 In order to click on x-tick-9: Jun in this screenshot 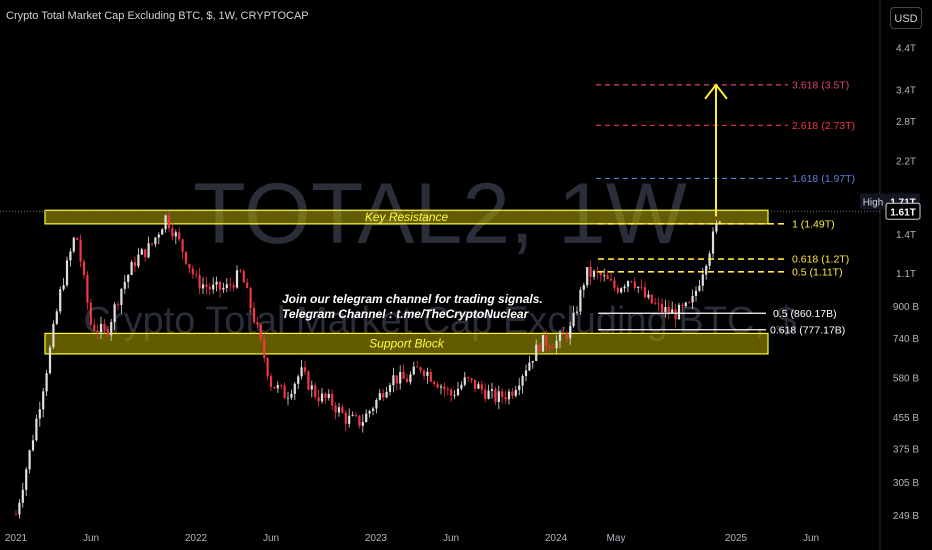, I will do `click(811, 538)`.